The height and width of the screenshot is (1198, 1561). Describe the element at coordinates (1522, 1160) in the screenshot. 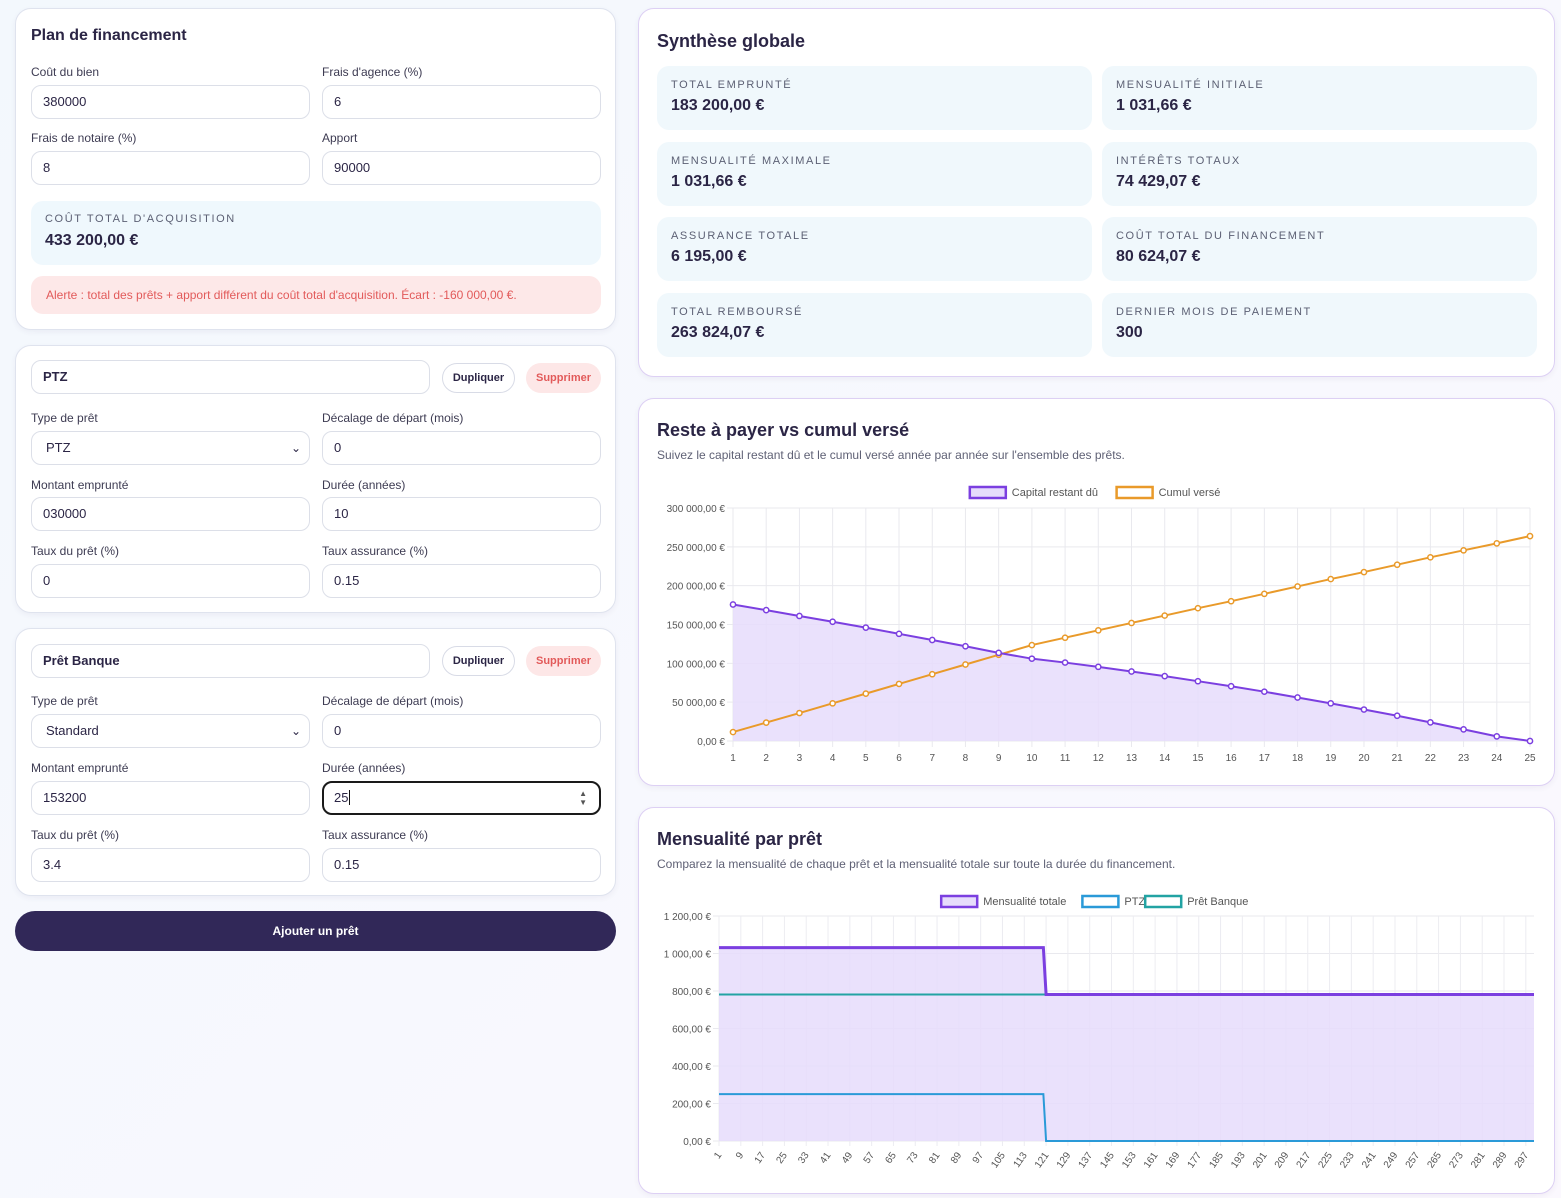

I see `x-tick-label: 297` at that location.